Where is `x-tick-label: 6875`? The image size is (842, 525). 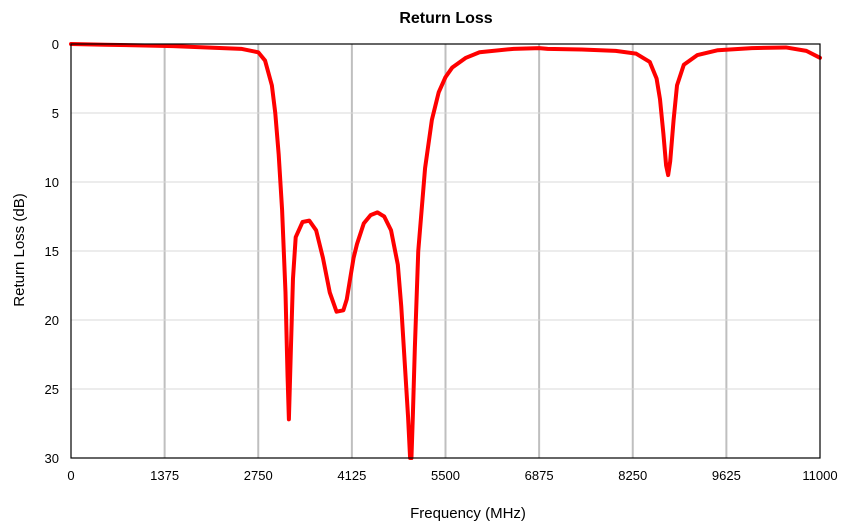 x-tick-label: 6875 is located at coordinates (539, 475).